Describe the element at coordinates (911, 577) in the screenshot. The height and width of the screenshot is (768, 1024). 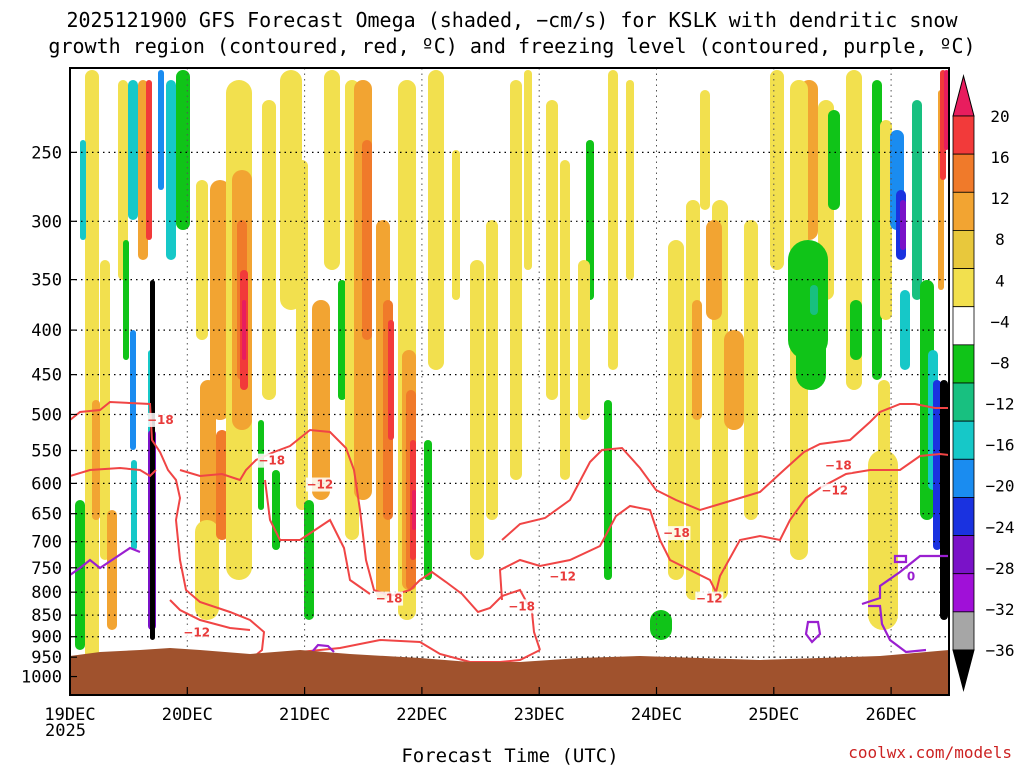
I see `freezing-contour-label: 0` at that location.